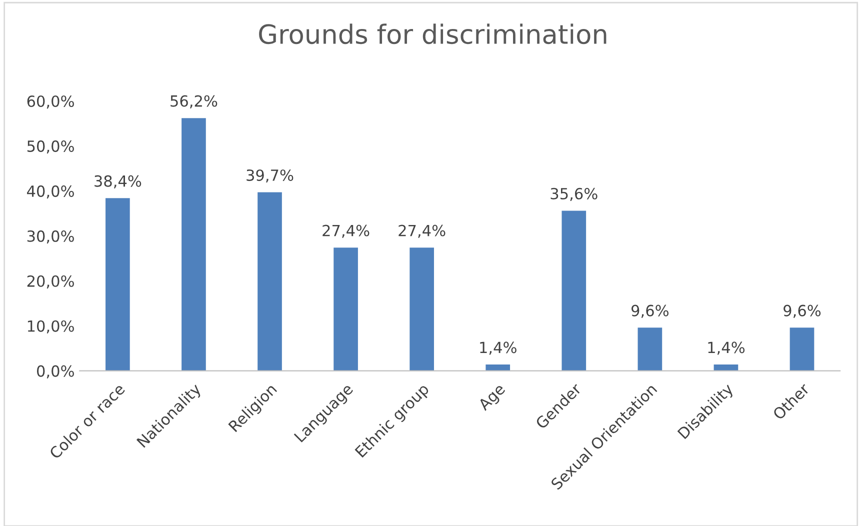 The width and height of the screenshot is (866, 526). Describe the element at coordinates (50, 147) in the screenshot. I see `y-tick-label: 50,0%` at that location.